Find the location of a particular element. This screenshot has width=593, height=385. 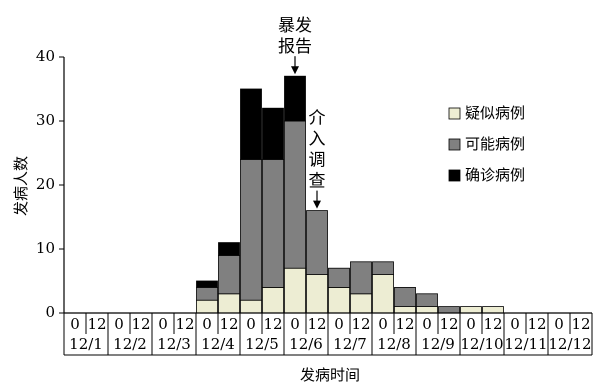

x-axis-title: 发病时间 is located at coordinates (330, 375).